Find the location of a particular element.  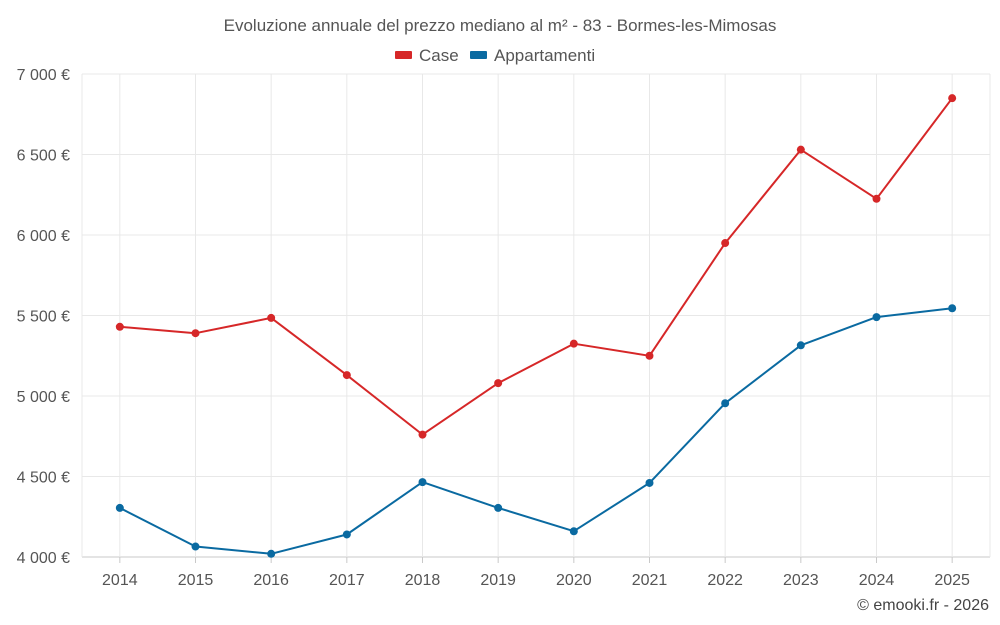

y-tick-label: 5 500 € is located at coordinates (43, 317).